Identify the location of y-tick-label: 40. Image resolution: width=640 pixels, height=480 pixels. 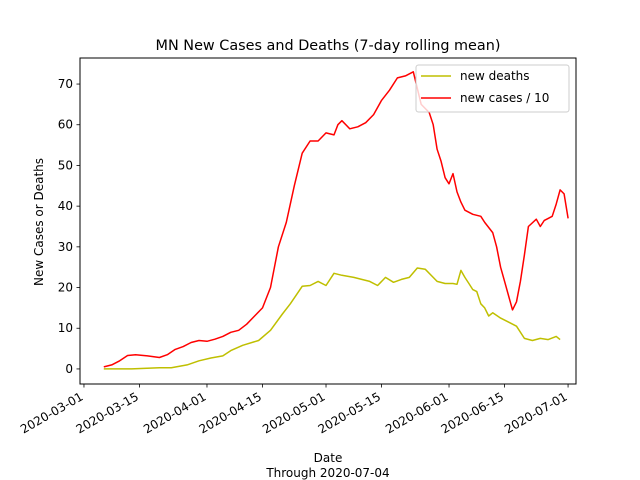
(65, 206).